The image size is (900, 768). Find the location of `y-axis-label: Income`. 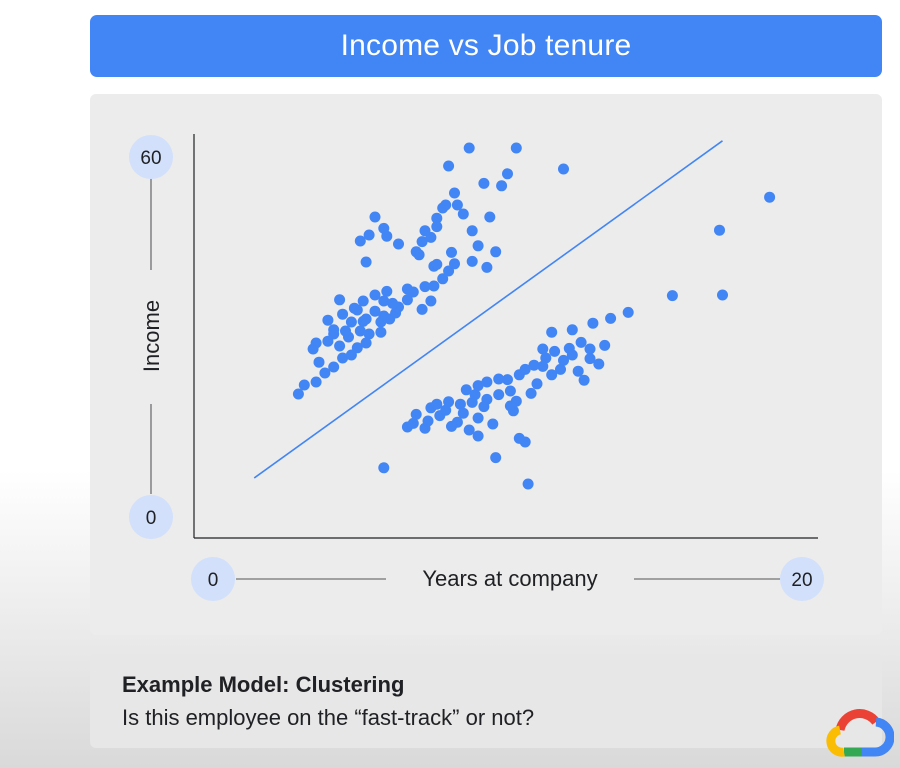

y-axis-label: Income is located at coordinates (151, 336).